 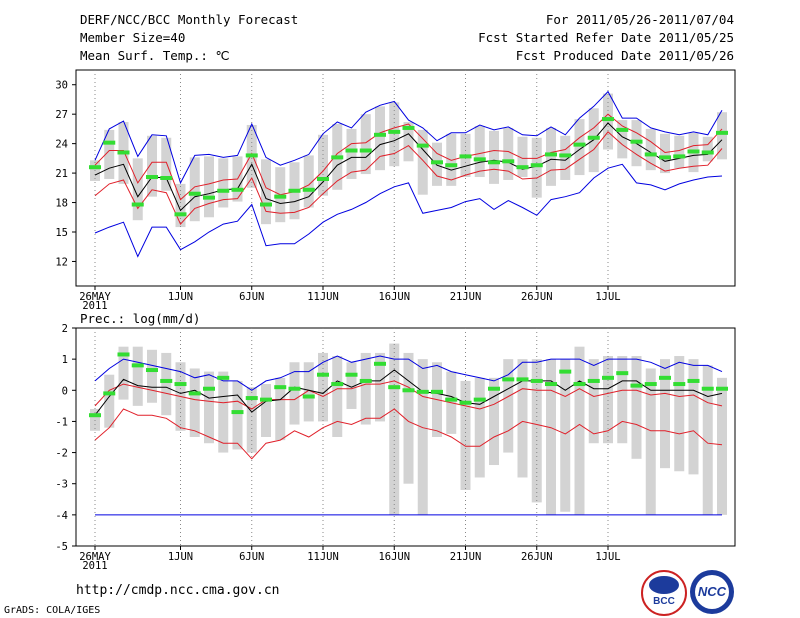 What do you see at coordinates (323, 297) in the screenshot?
I see `temp-xtick-label: 11JUN` at bounding box center [323, 297].